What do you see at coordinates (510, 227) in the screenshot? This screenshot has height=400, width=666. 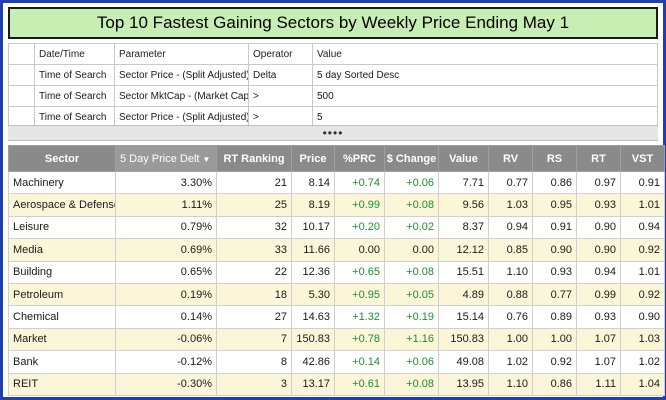 I see `rv-cell: 0.94` at bounding box center [510, 227].